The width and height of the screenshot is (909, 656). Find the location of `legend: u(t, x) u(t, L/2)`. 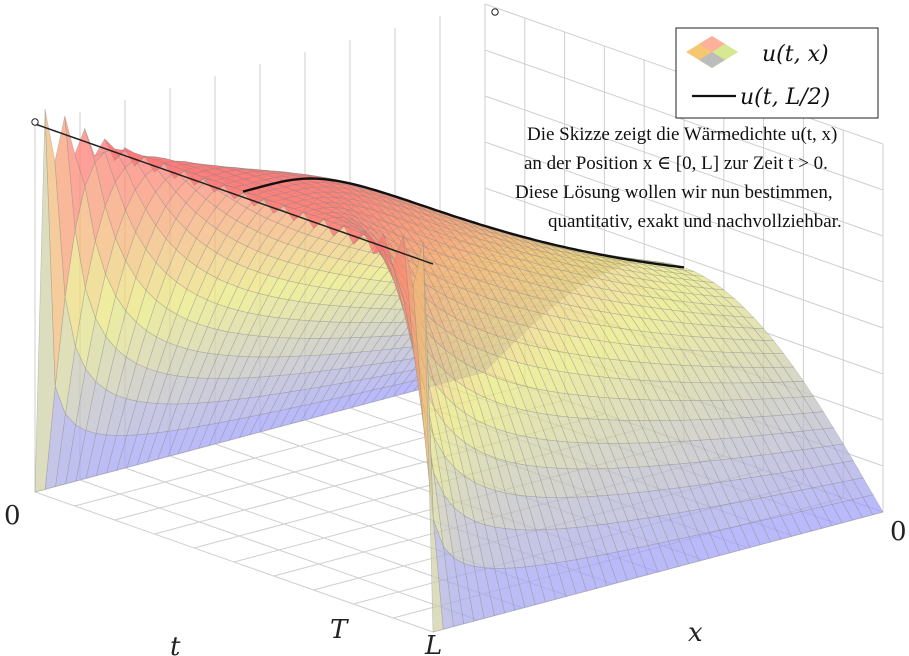

legend: u(t, x) u(t, L/2) is located at coordinates (777, 73).